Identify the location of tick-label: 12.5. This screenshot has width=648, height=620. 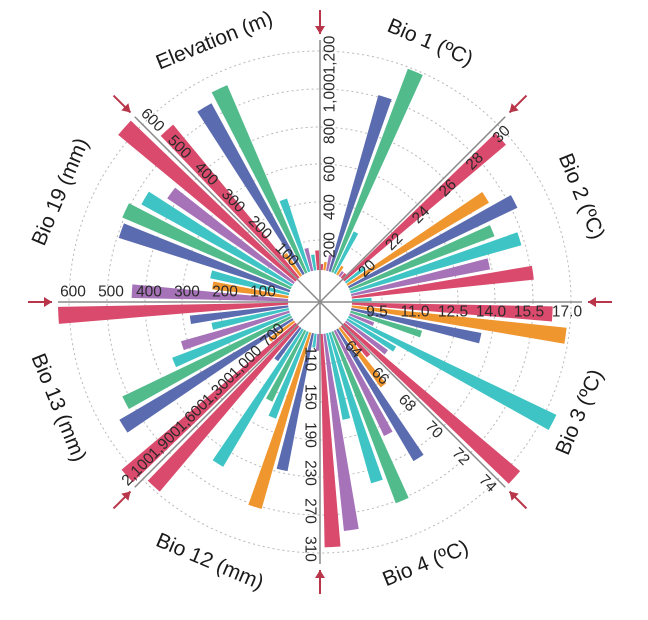
(453, 312).